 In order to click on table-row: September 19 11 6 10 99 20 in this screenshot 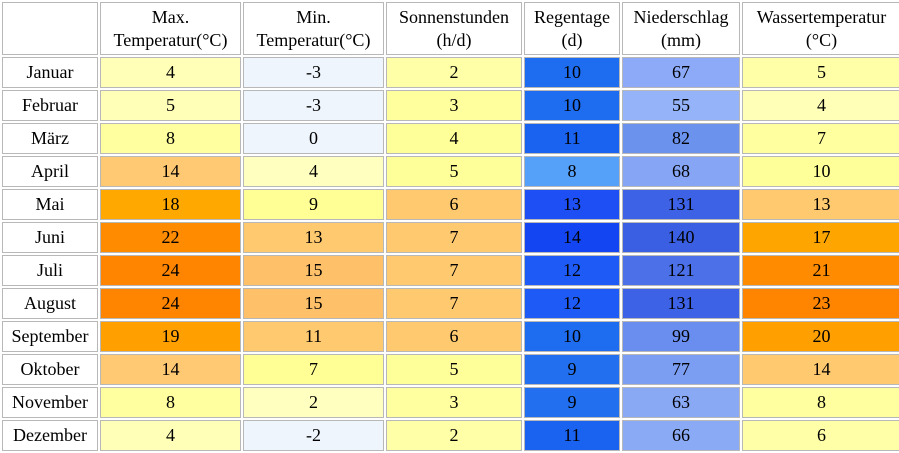, I will do `click(450, 336)`.